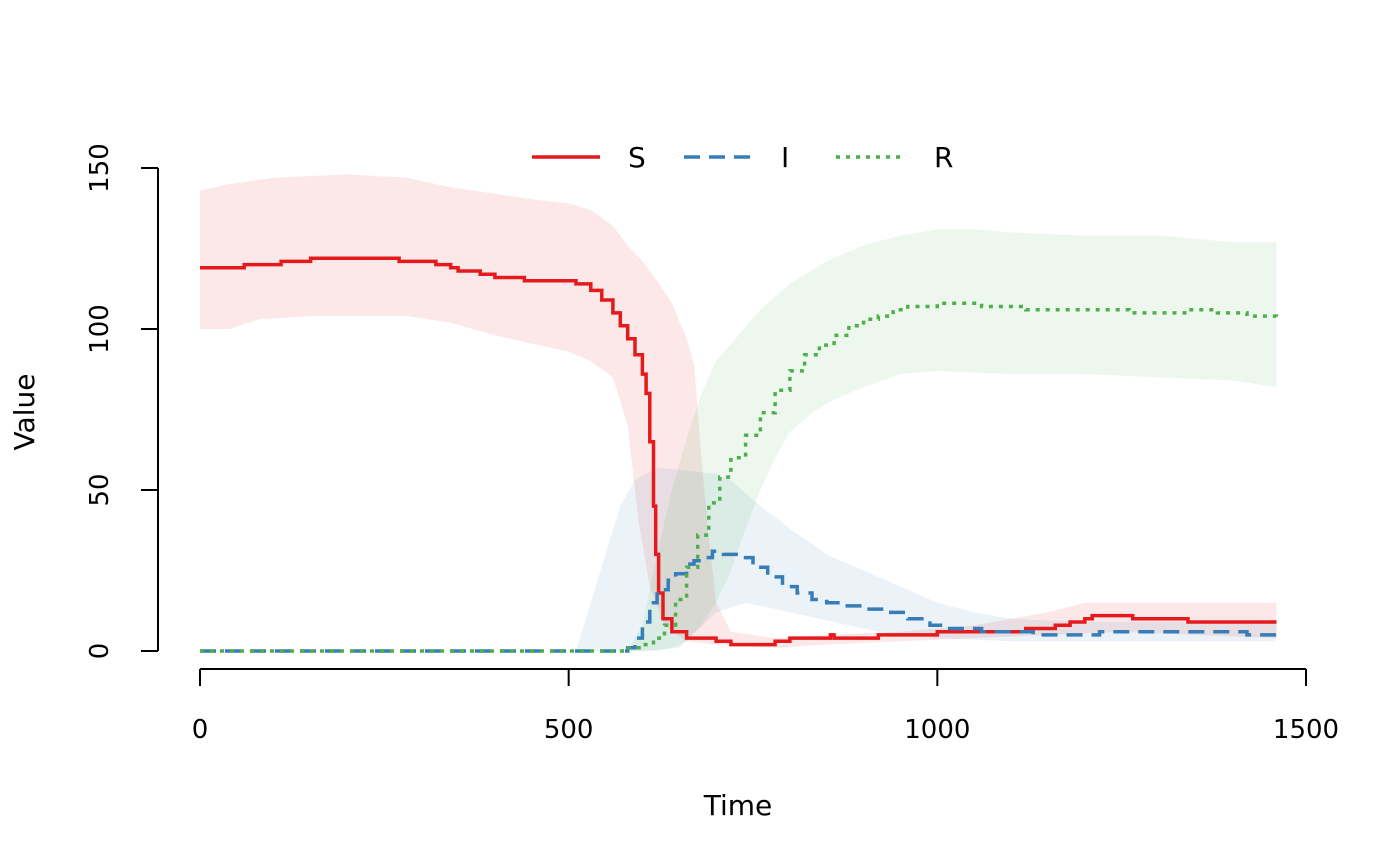 The image size is (1400, 866). What do you see at coordinates (738, 805) in the screenshot?
I see `x-axis-title: Time` at bounding box center [738, 805].